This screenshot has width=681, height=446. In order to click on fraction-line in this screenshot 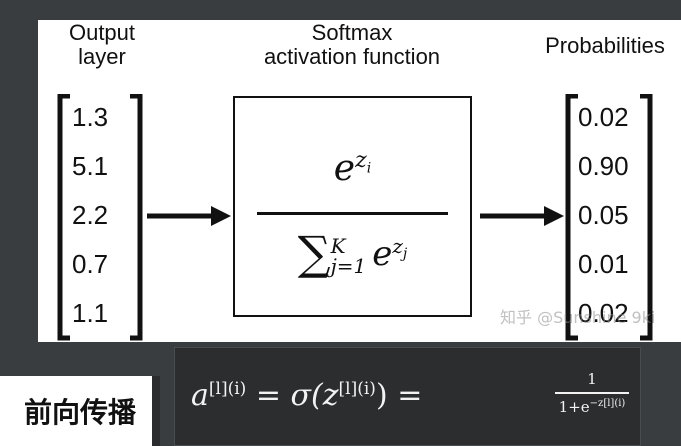, I will do `click(352, 213)`.